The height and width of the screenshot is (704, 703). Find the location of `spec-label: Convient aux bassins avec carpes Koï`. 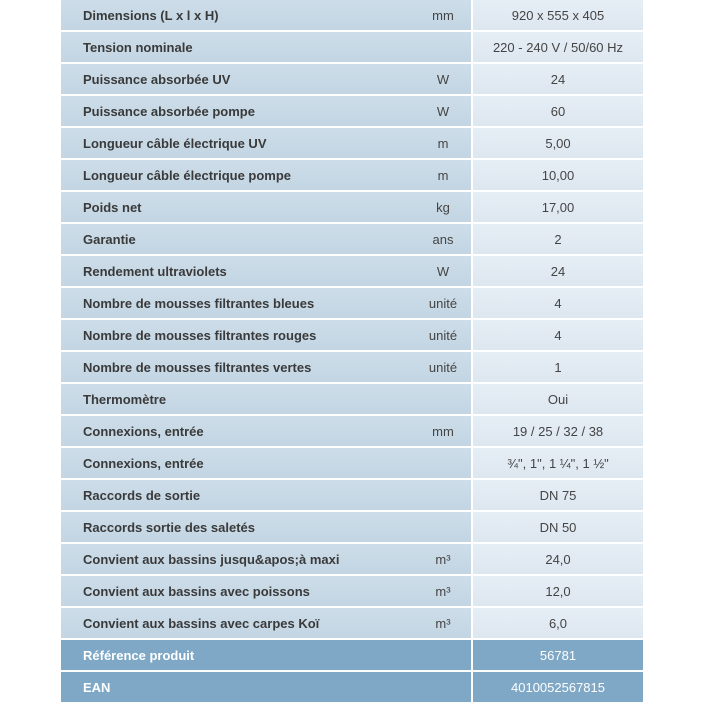

spec-label: Convient aux bassins avec carpes Koï is located at coordinates (201, 623).